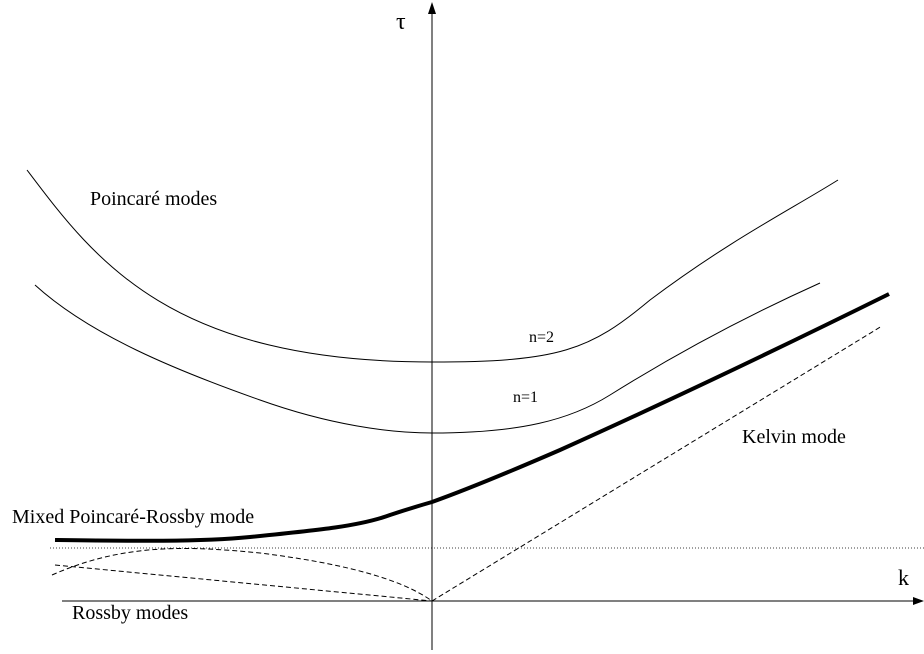 This screenshot has height=654, width=924. I want to click on x-axis-arrowhead, so click(918, 601).